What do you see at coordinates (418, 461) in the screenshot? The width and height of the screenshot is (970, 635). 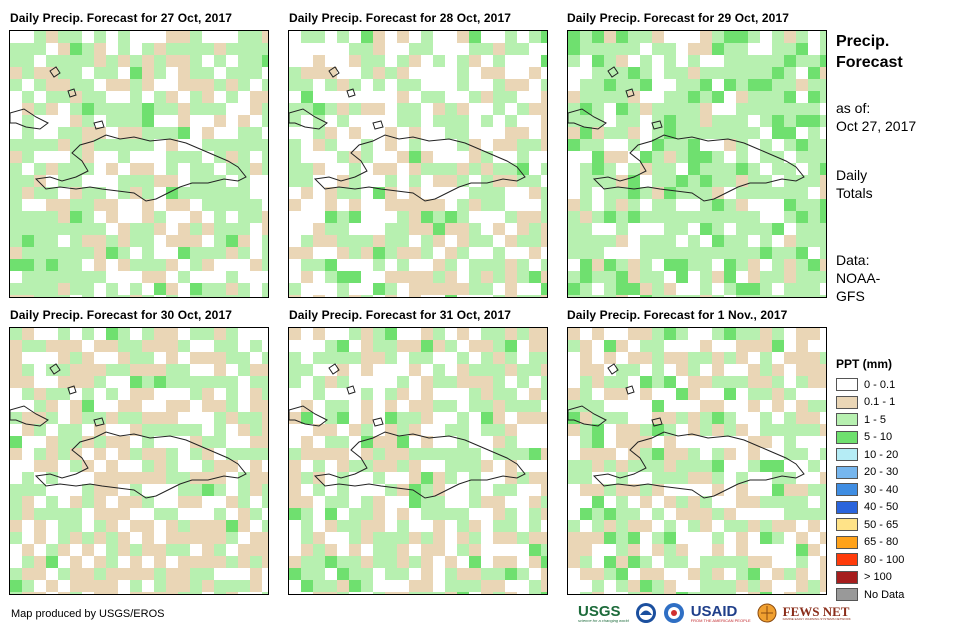 I see `map-panel-31-oct` at bounding box center [418, 461].